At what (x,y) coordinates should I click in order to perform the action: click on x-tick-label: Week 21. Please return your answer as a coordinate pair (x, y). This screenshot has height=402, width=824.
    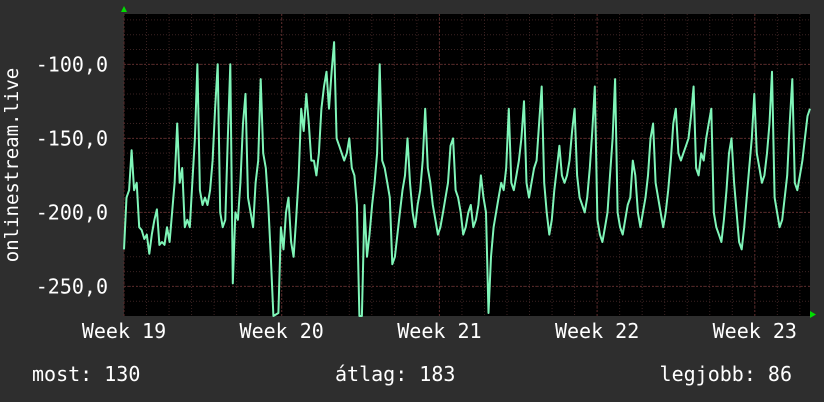
    Looking at the image, I should click on (439, 331).